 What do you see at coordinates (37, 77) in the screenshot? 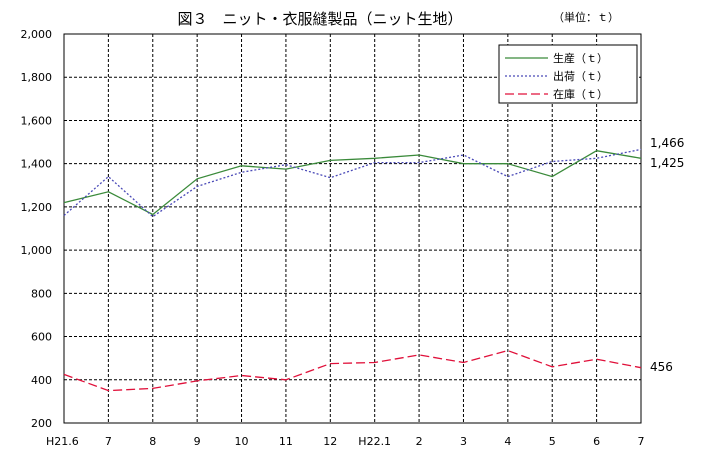
I see `y-tick-label: 1,800` at bounding box center [37, 77].